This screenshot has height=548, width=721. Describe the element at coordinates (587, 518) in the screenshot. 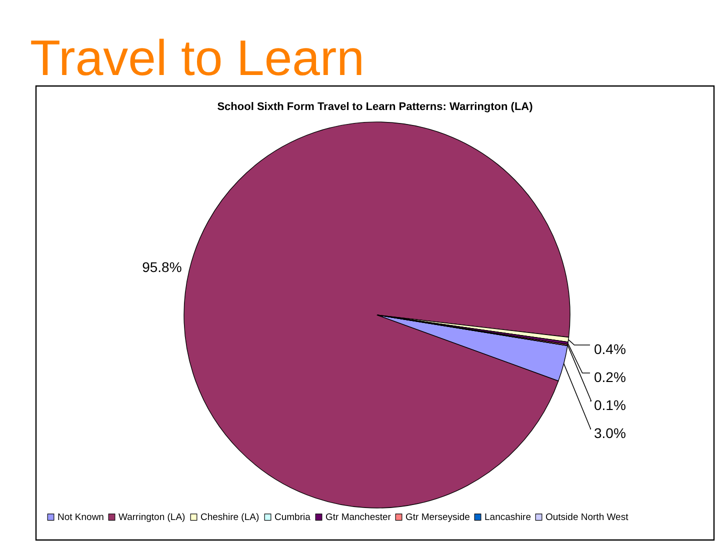

I see `legend-label: Outside North West` at that location.